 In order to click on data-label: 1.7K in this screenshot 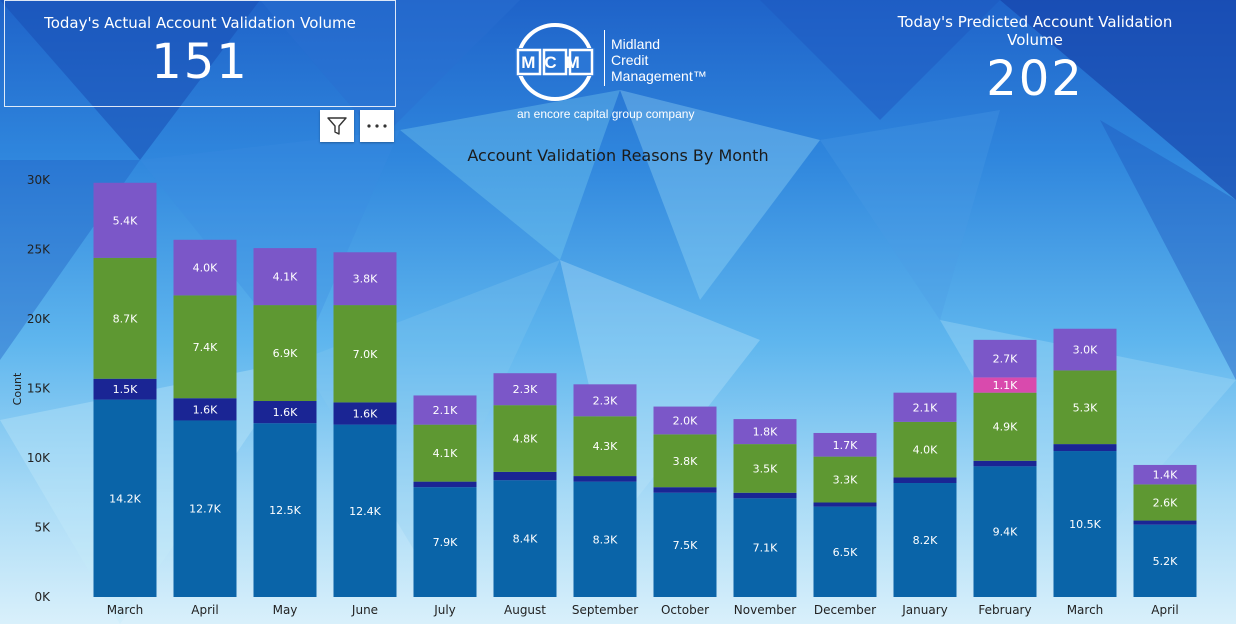, I will do `click(845, 445)`.